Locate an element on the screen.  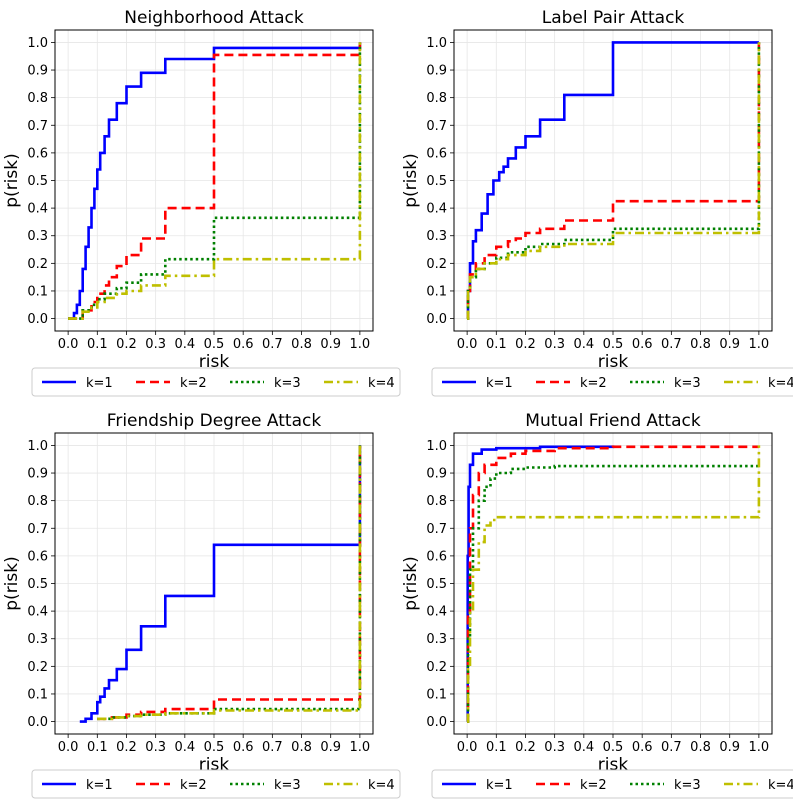
x-tick-label: 1.0 is located at coordinates (360, 344).